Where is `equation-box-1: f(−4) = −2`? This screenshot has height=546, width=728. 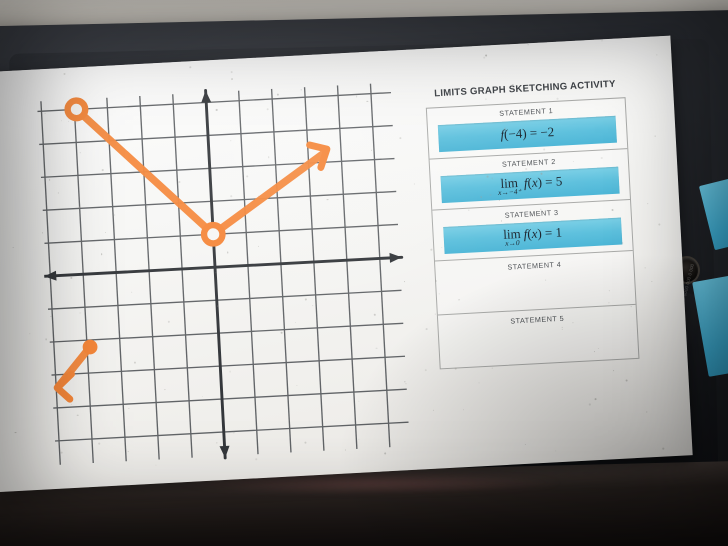 equation-box-1: f(−4) = −2 is located at coordinates (527, 133).